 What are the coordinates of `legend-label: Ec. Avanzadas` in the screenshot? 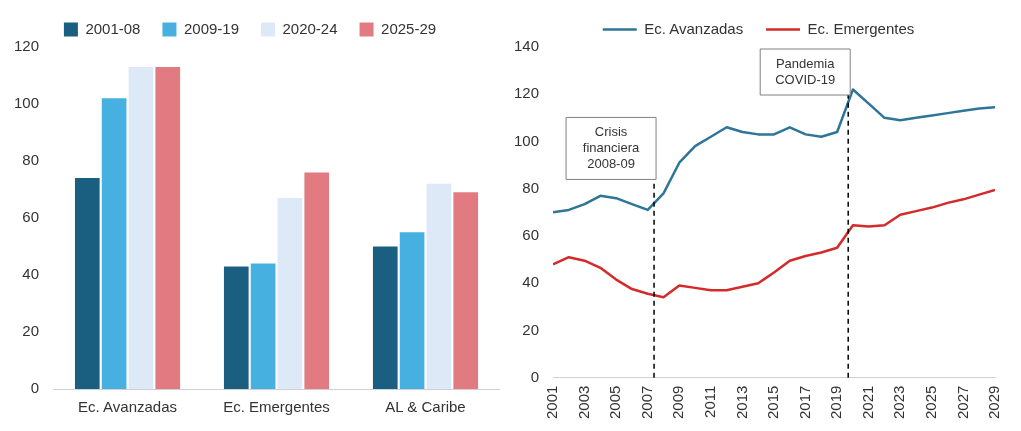 It's located at (694, 28).